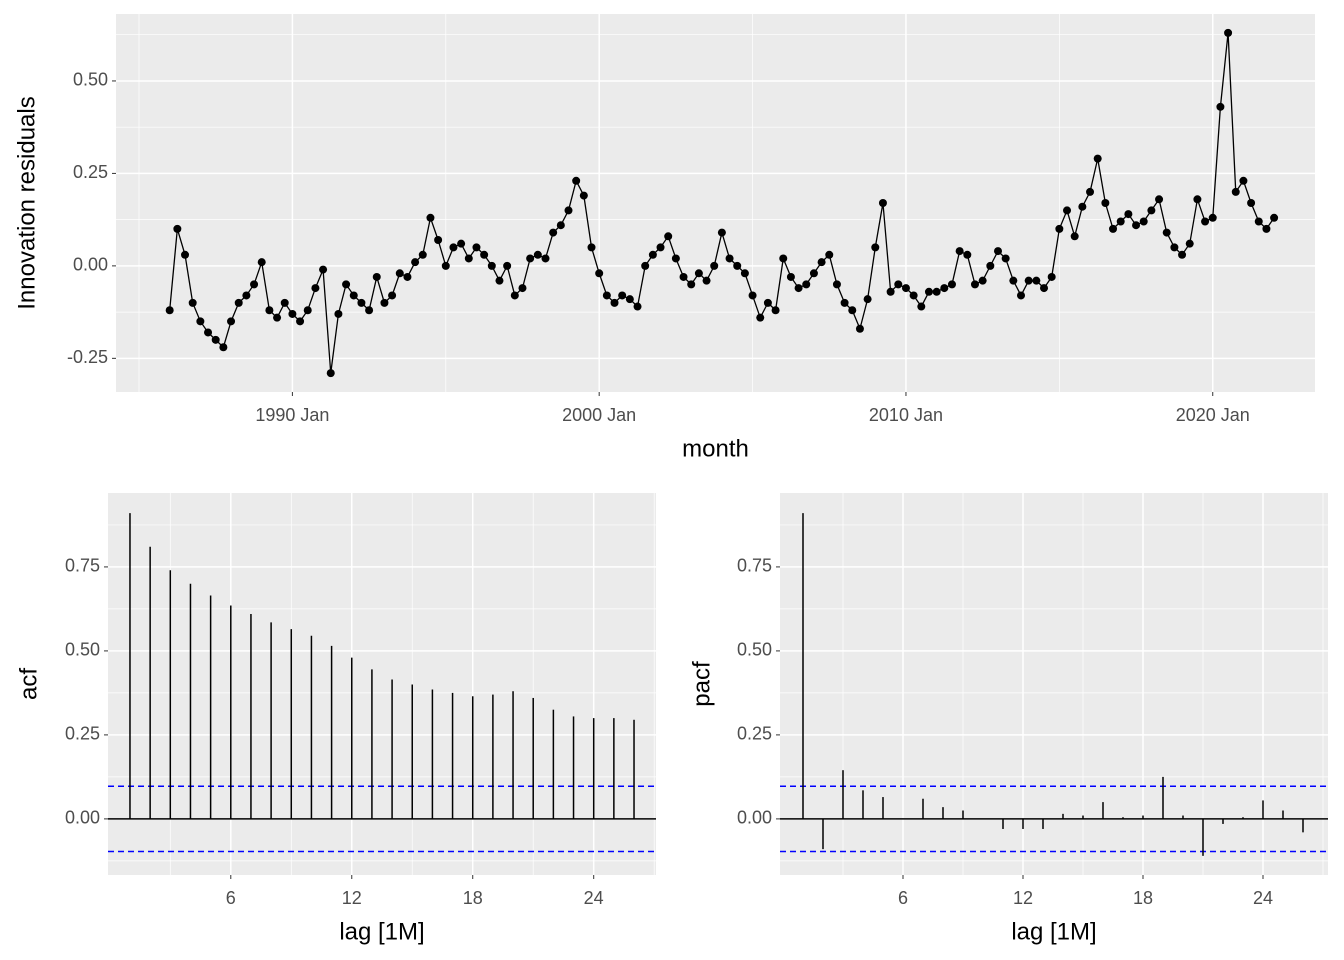 This screenshot has width=1344, height=960. What do you see at coordinates (292, 415) in the screenshot?
I see `x-tick-label: 1990 Jan` at bounding box center [292, 415].